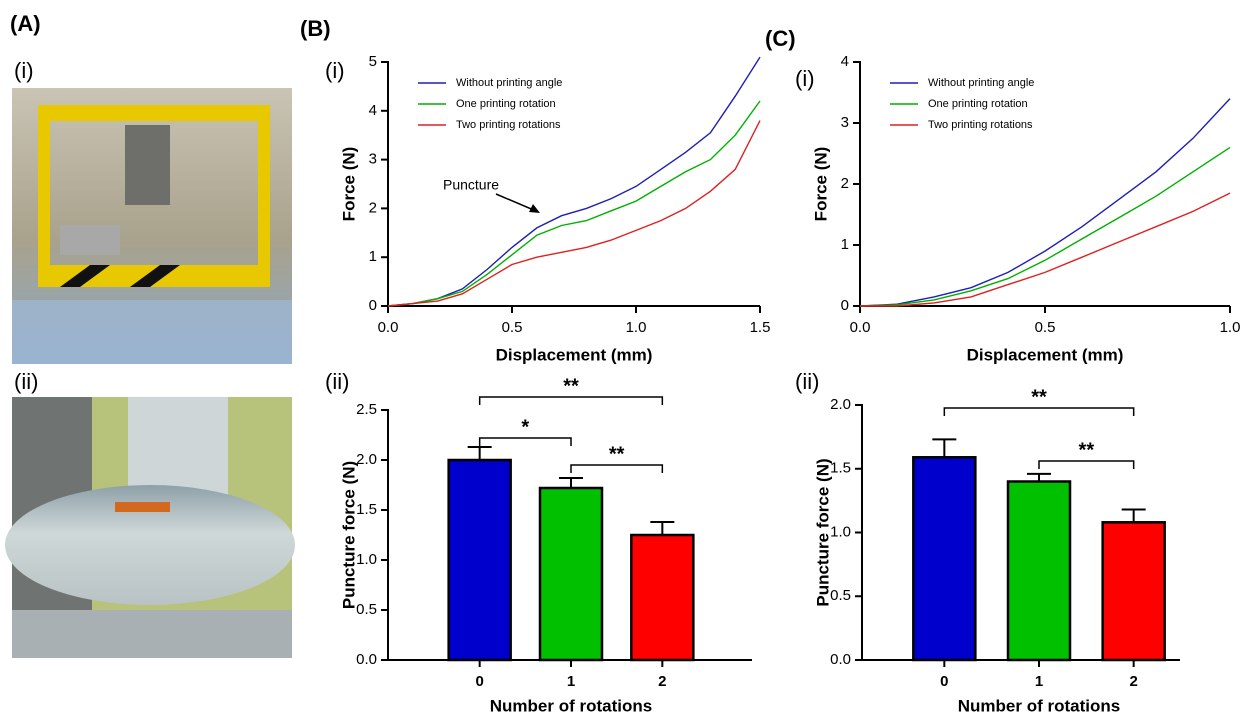 This screenshot has height=722, width=1248. What do you see at coordinates (152, 226) in the screenshot?
I see `photo-rig` at bounding box center [152, 226].